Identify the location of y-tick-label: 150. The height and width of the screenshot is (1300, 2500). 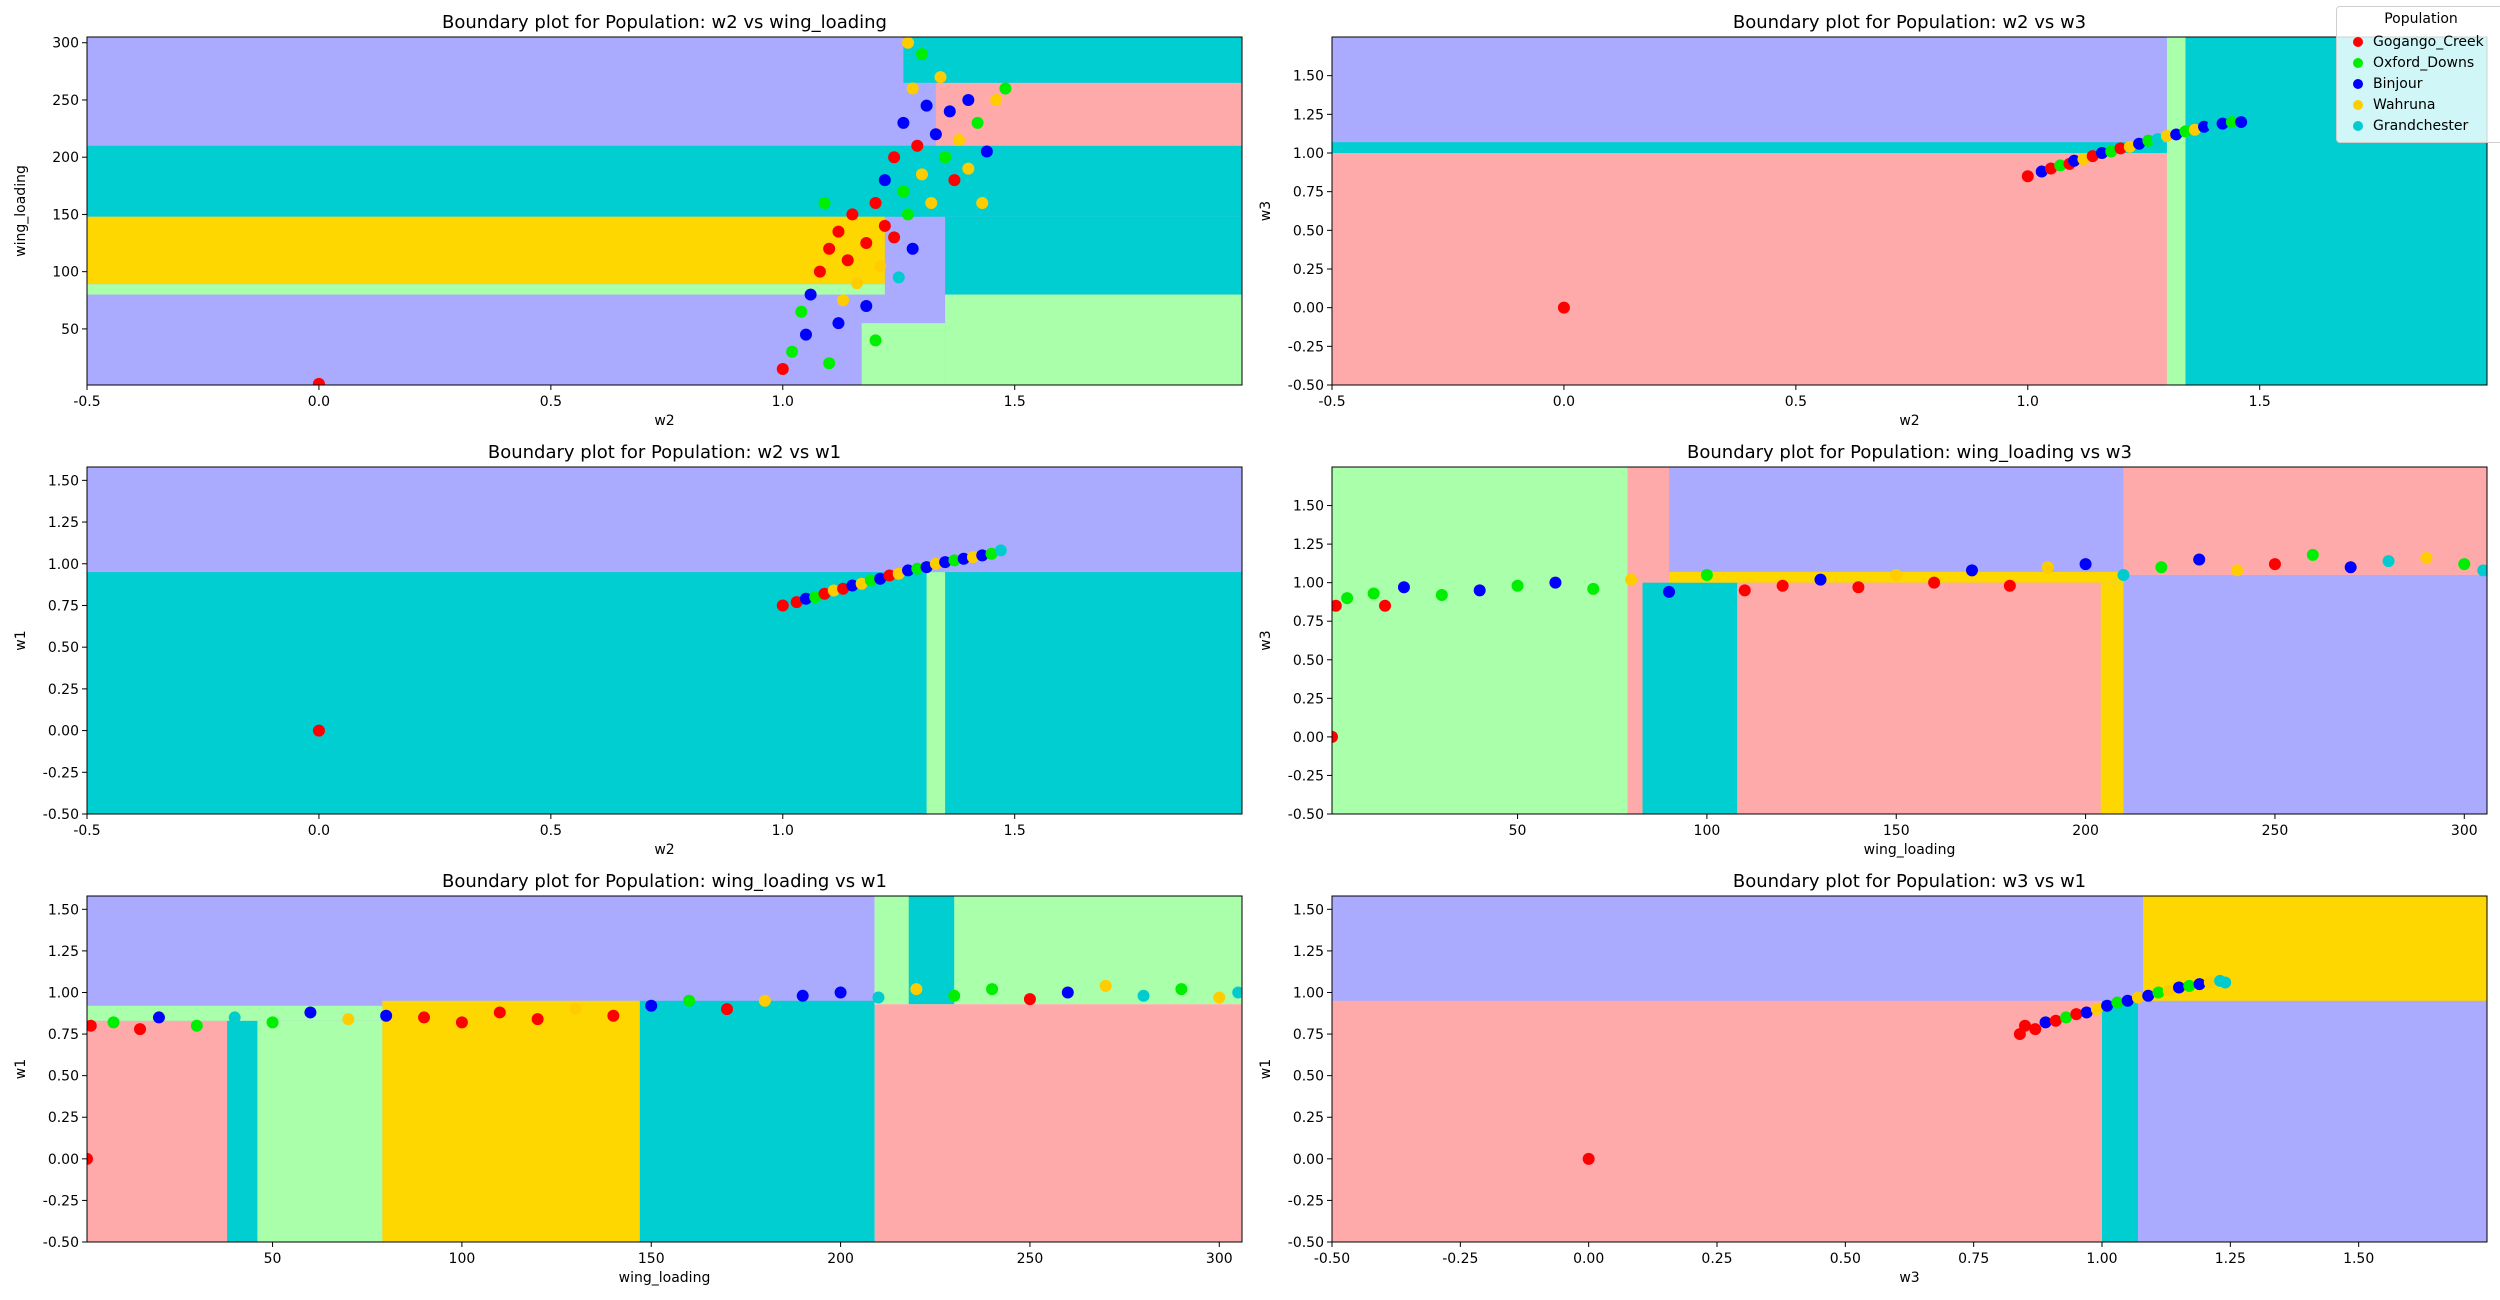
(65, 215).